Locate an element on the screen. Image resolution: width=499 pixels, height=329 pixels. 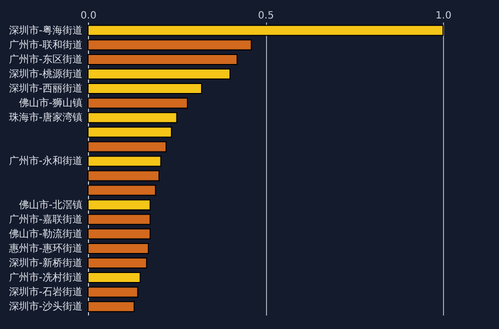
y-tick-label: 广州市-冼村街道 is located at coordinates (45, 278).